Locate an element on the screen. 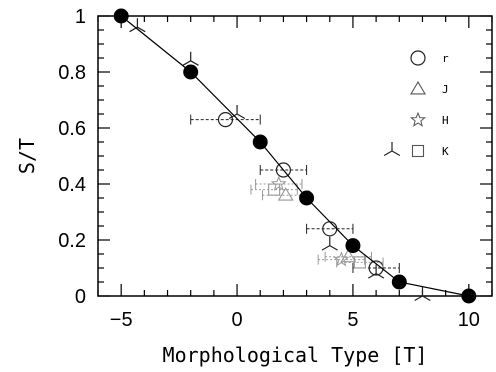  legend-item-J: J is located at coordinates (429, 88).